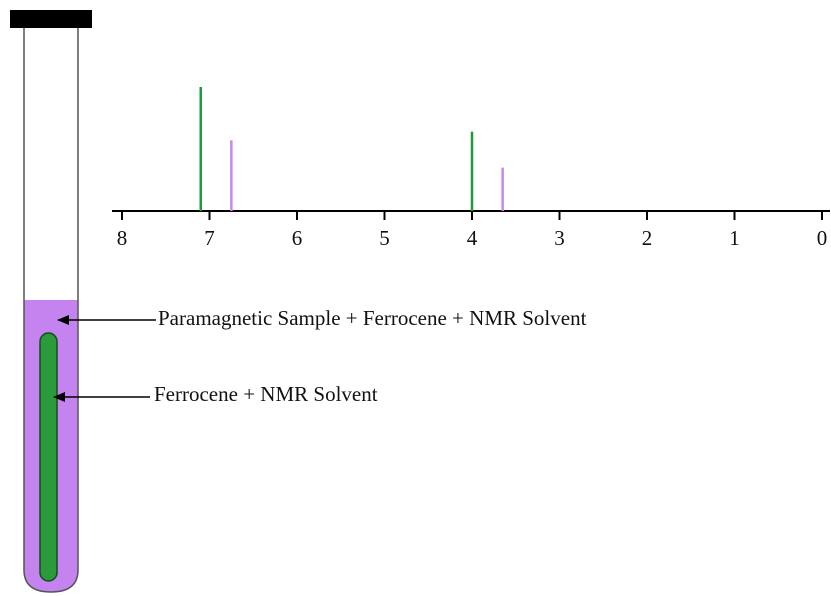 The image size is (831, 596). I want to click on x-tick-label: 4, so click(472, 238).